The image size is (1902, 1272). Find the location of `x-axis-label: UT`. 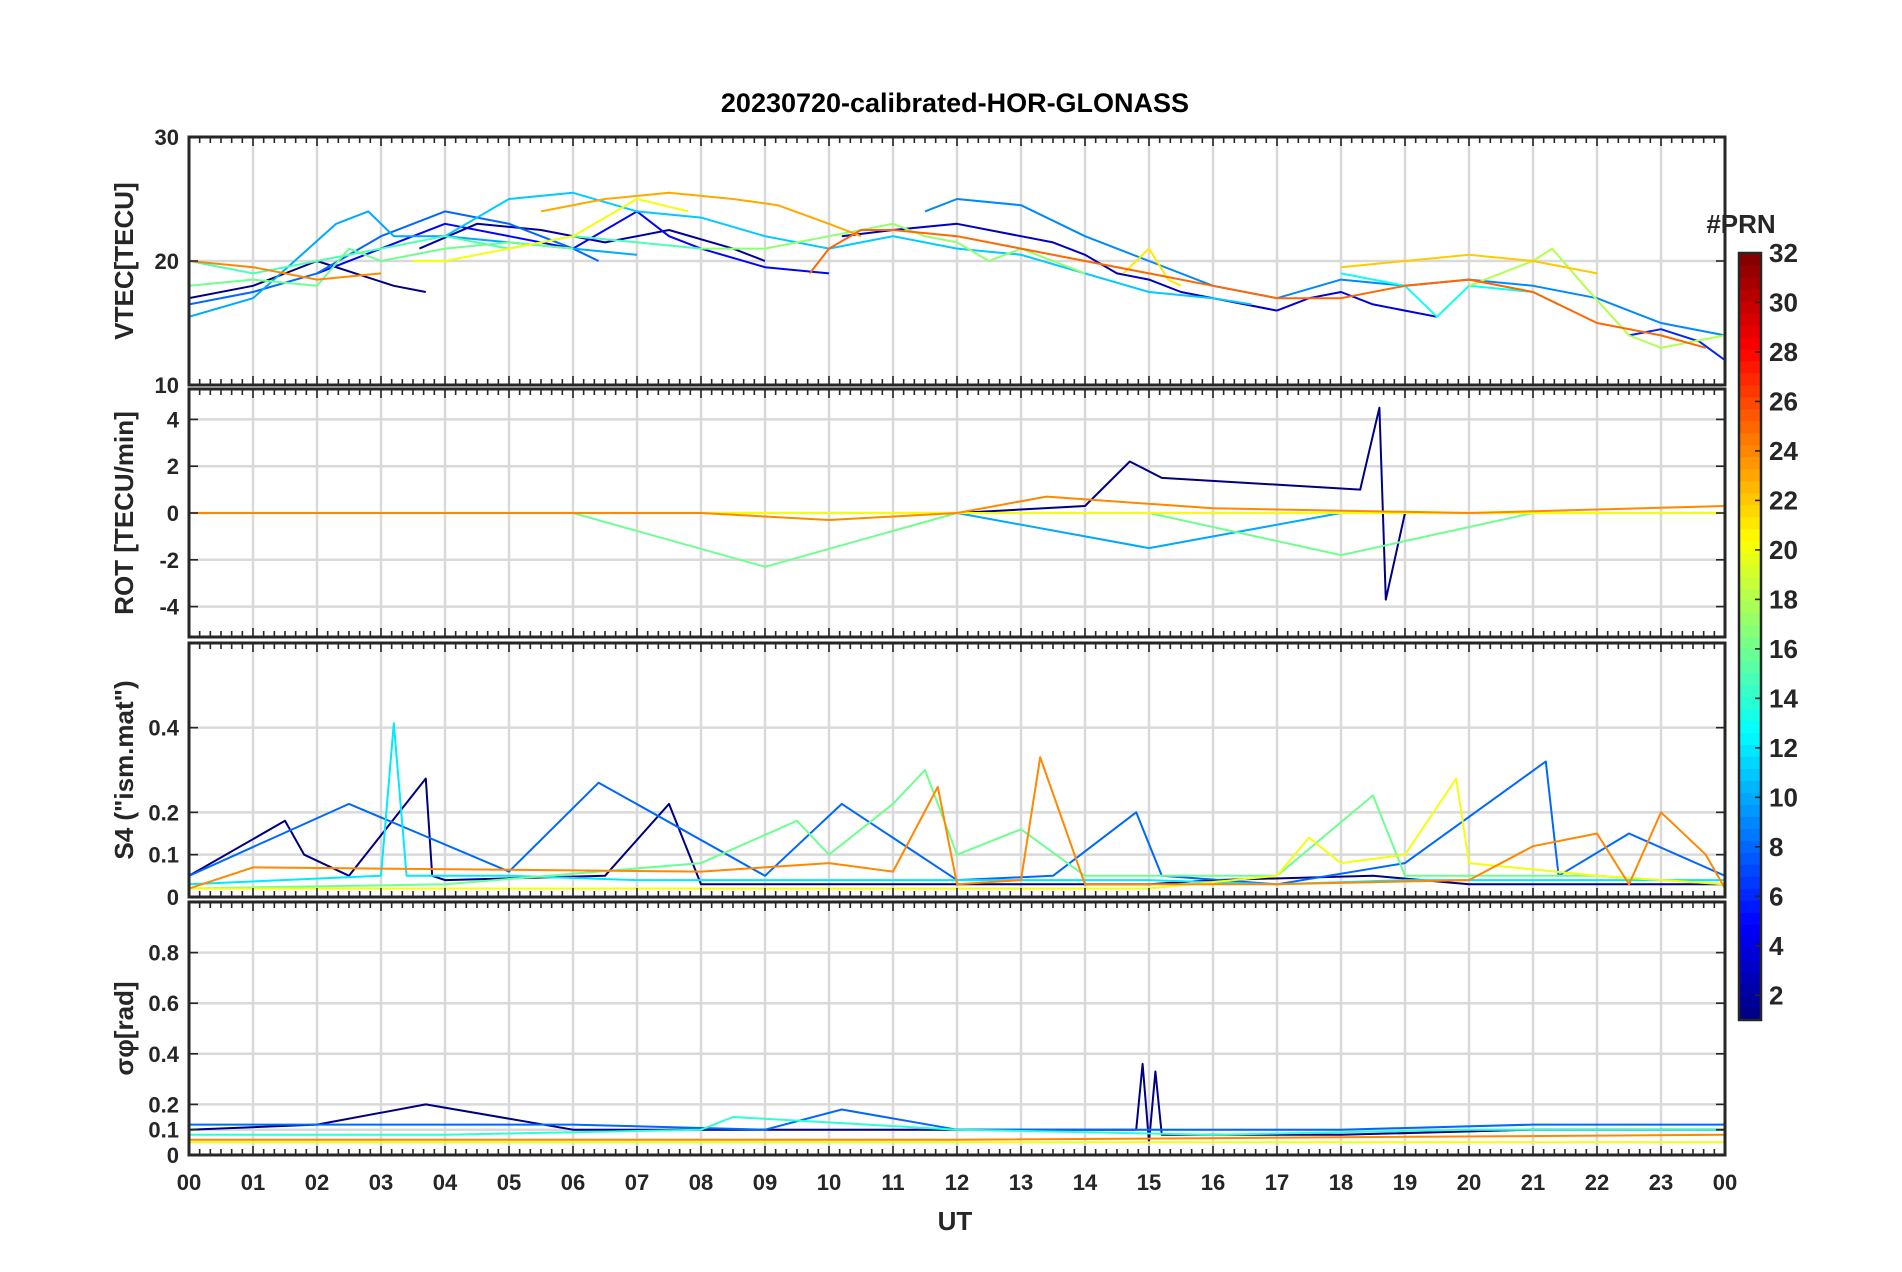

x-axis-label: UT is located at coordinates (955, 1221).